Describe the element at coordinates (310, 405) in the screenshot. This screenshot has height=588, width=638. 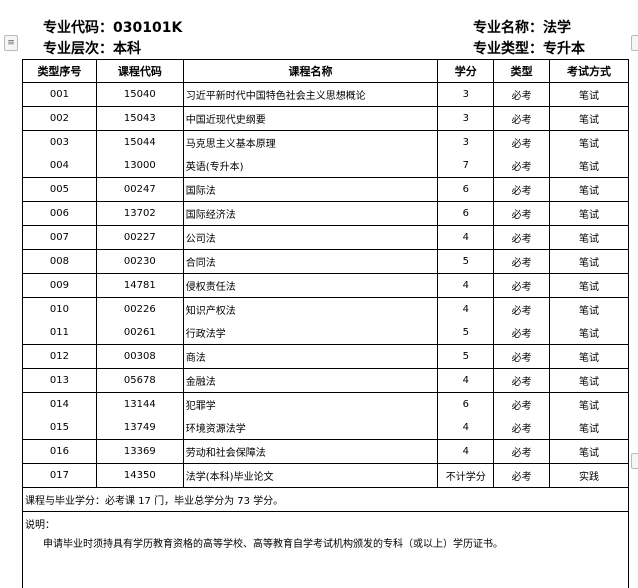
I see `name-cell: 犯罪学` at that location.